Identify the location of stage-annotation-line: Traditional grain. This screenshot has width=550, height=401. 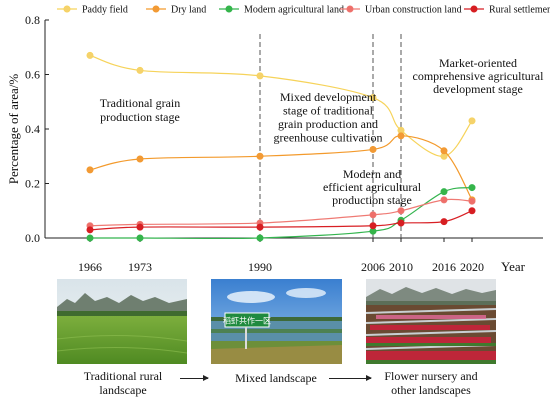
(140, 103).